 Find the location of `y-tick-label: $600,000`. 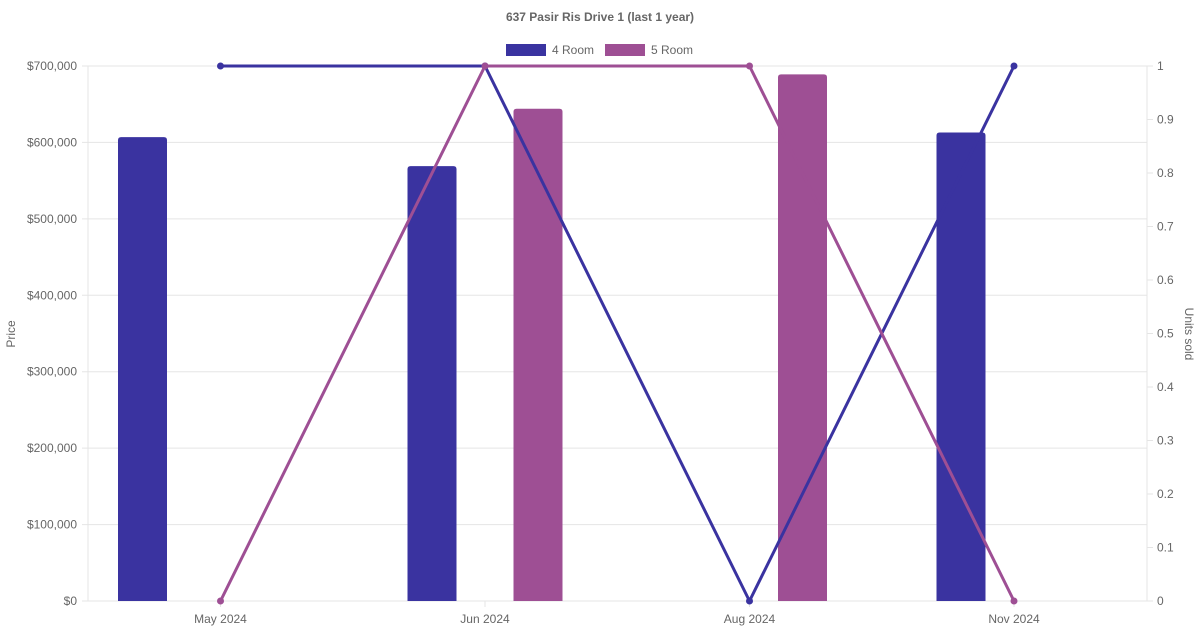

y-tick-label: $600,000 is located at coordinates (52, 142).